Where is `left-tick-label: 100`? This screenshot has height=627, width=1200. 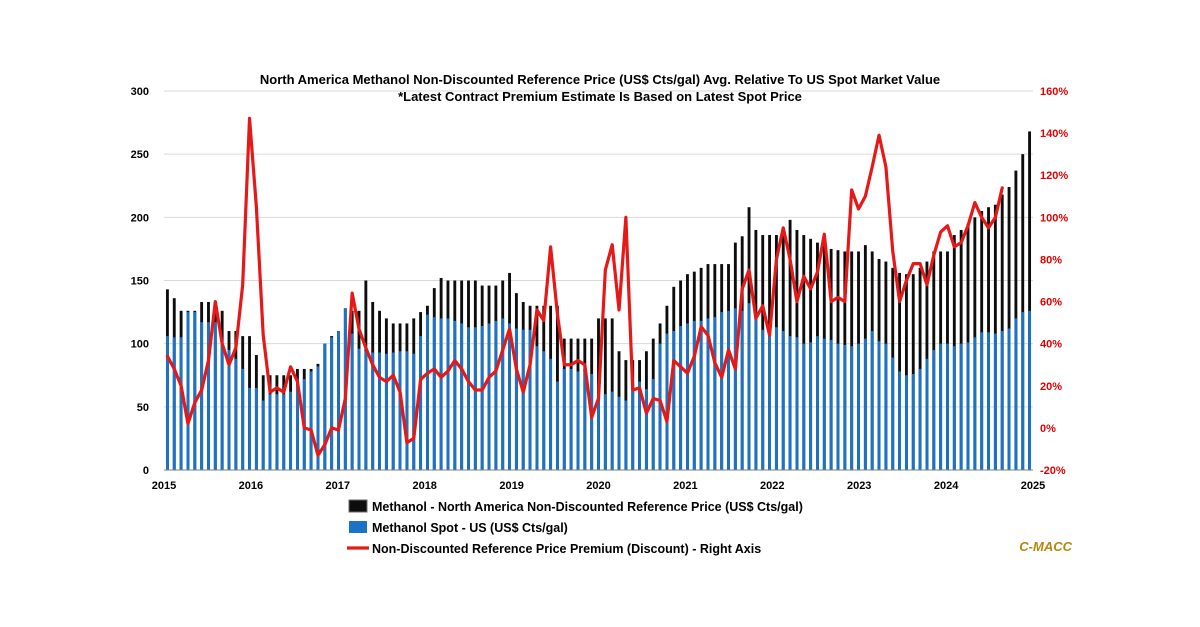
left-tick-label: 100 is located at coordinates (140, 345).